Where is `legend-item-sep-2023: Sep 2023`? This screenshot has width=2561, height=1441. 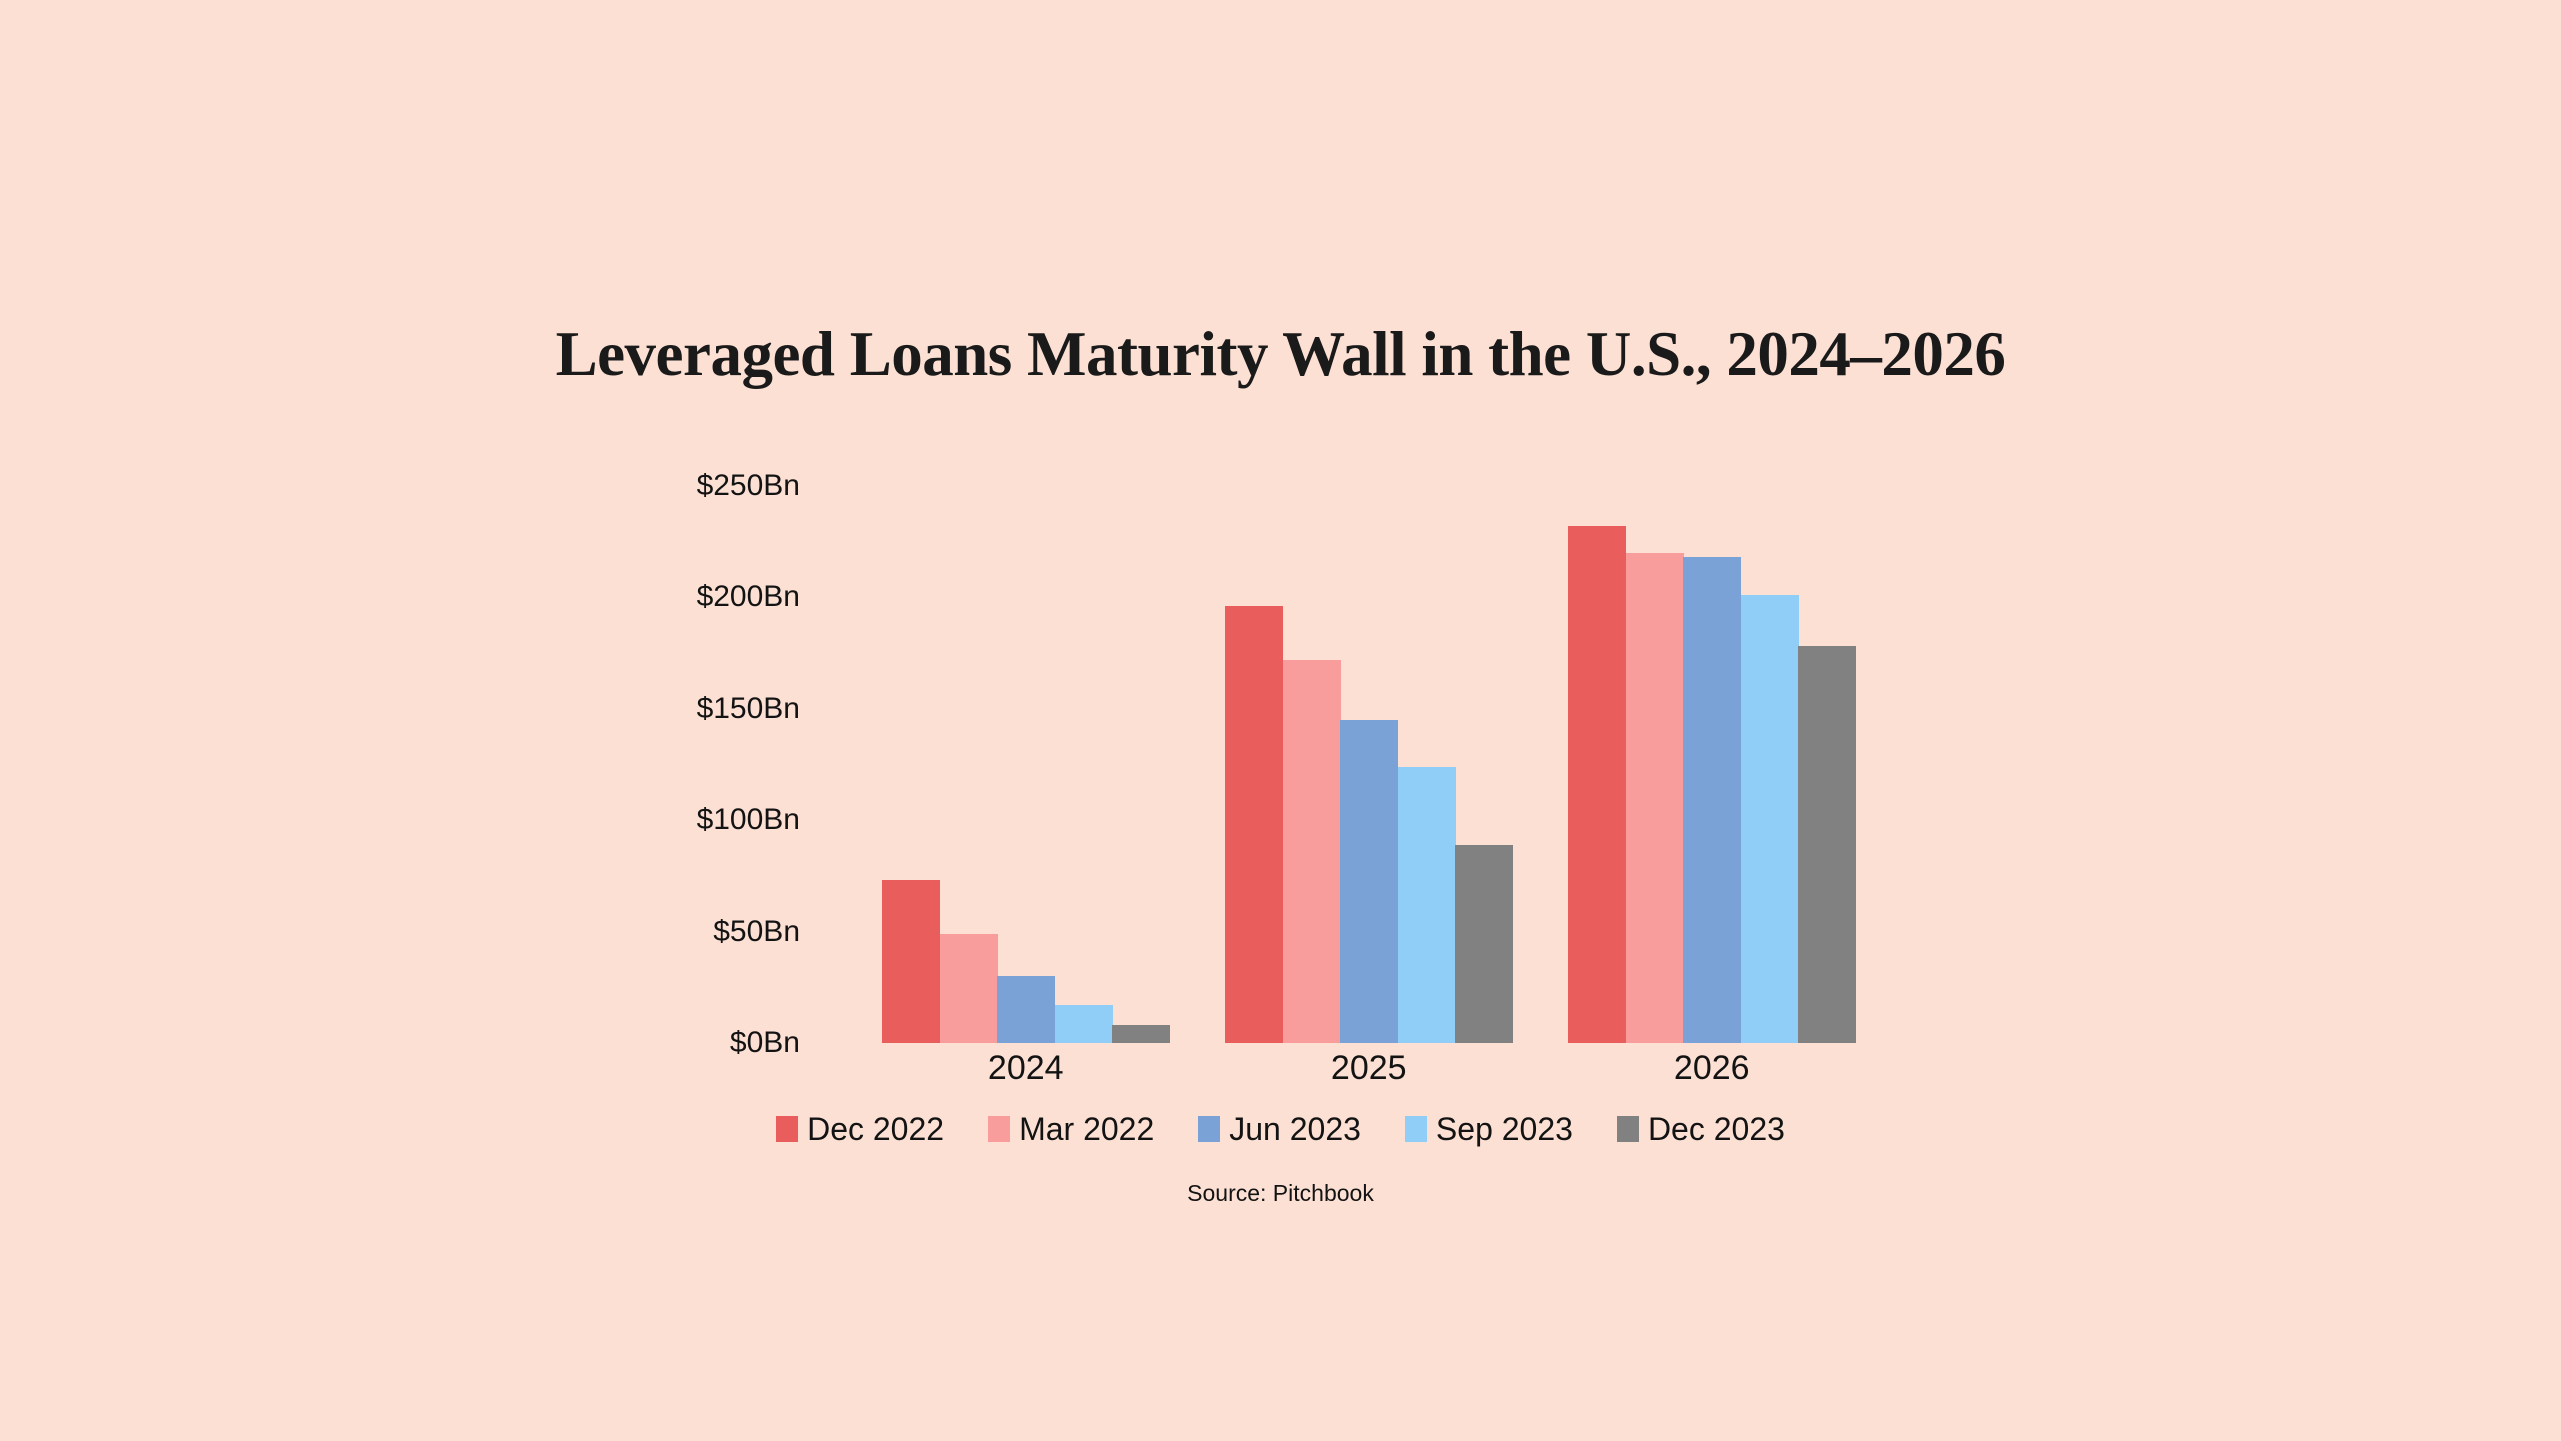 legend-item-sep-2023: Sep 2023 is located at coordinates (1488, 1129).